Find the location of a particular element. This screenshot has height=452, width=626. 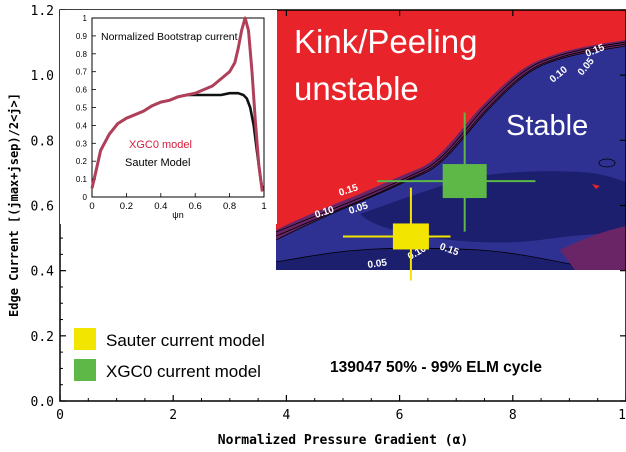

y-tick-label: 0.0 is located at coordinates (42, 402).